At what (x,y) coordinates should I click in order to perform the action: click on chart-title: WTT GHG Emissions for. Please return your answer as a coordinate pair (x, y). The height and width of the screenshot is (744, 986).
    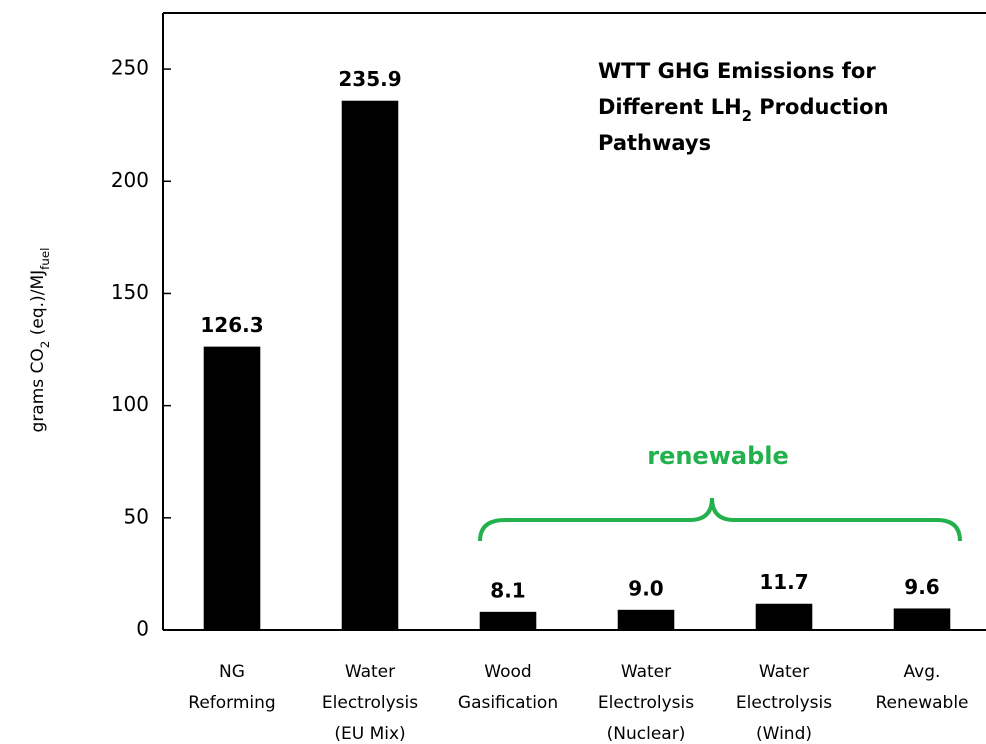
    Looking at the image, I should click on (737, 71).